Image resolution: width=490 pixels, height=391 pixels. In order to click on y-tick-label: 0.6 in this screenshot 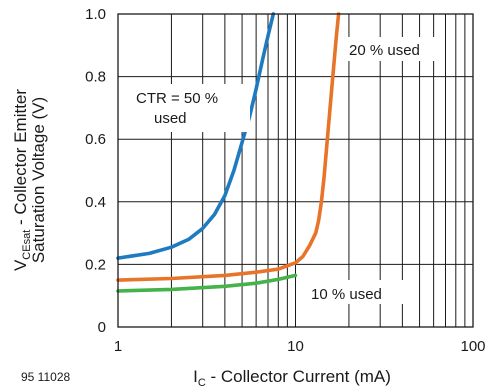, I will do `click(95, 139)`.